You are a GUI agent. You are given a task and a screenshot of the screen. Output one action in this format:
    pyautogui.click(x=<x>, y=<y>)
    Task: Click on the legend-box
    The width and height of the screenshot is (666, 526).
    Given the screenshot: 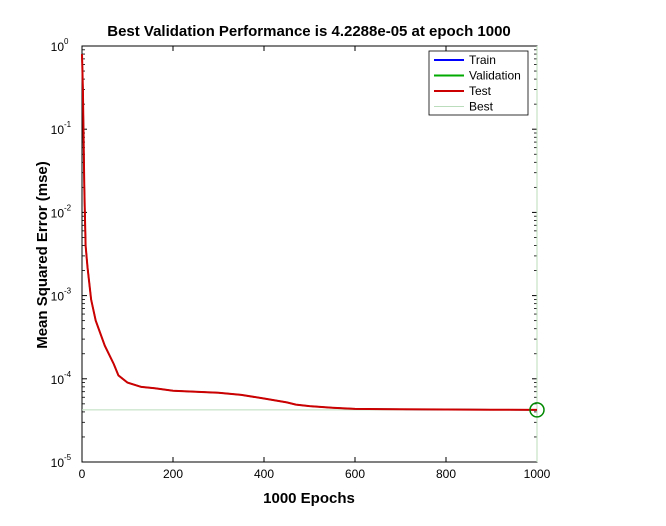 What is the action you would take?
    pyautogui.click(x=478, y=83)
    